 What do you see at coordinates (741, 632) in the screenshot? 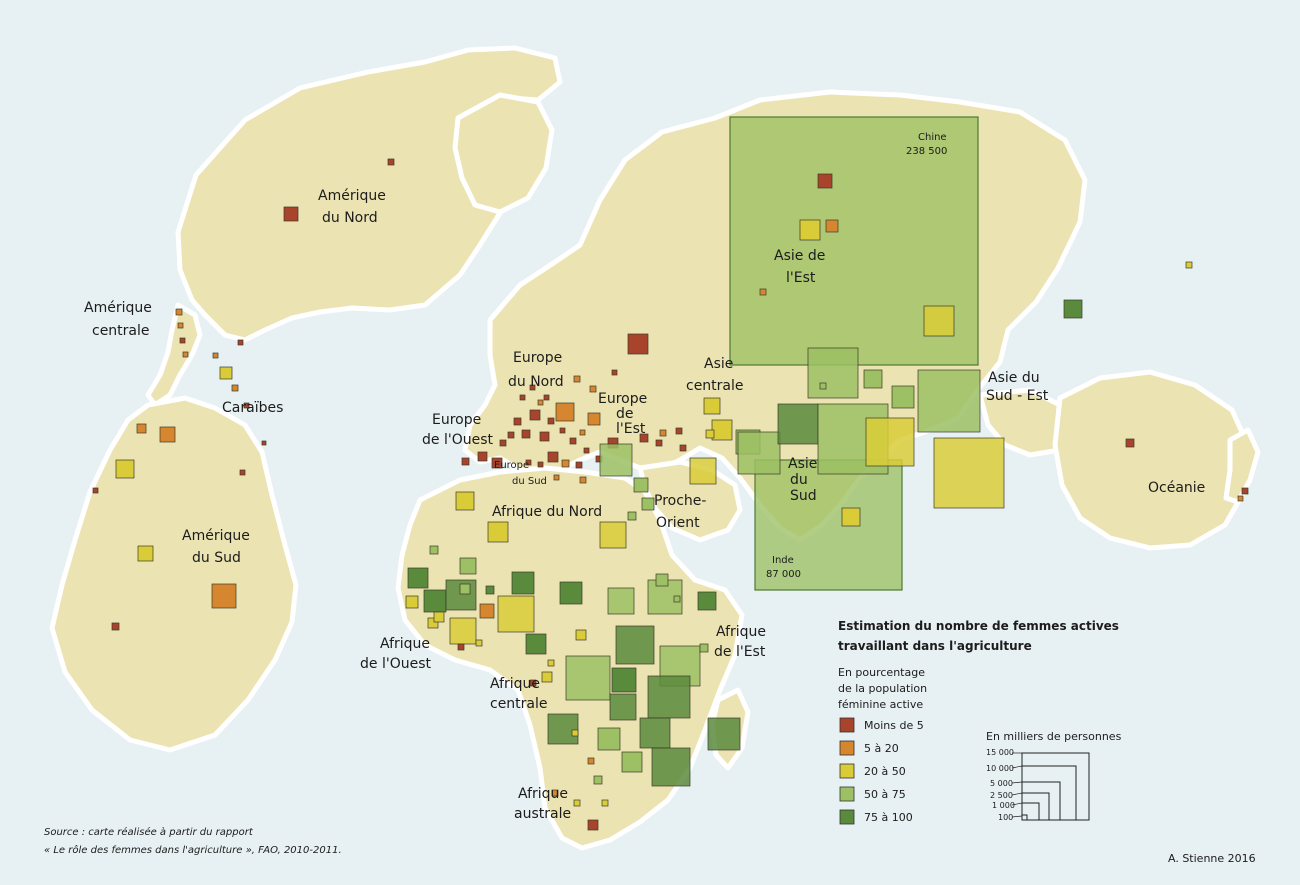
I see `label-afrique-de-l-est-1: Afrique` at bounding box center [741, 632].